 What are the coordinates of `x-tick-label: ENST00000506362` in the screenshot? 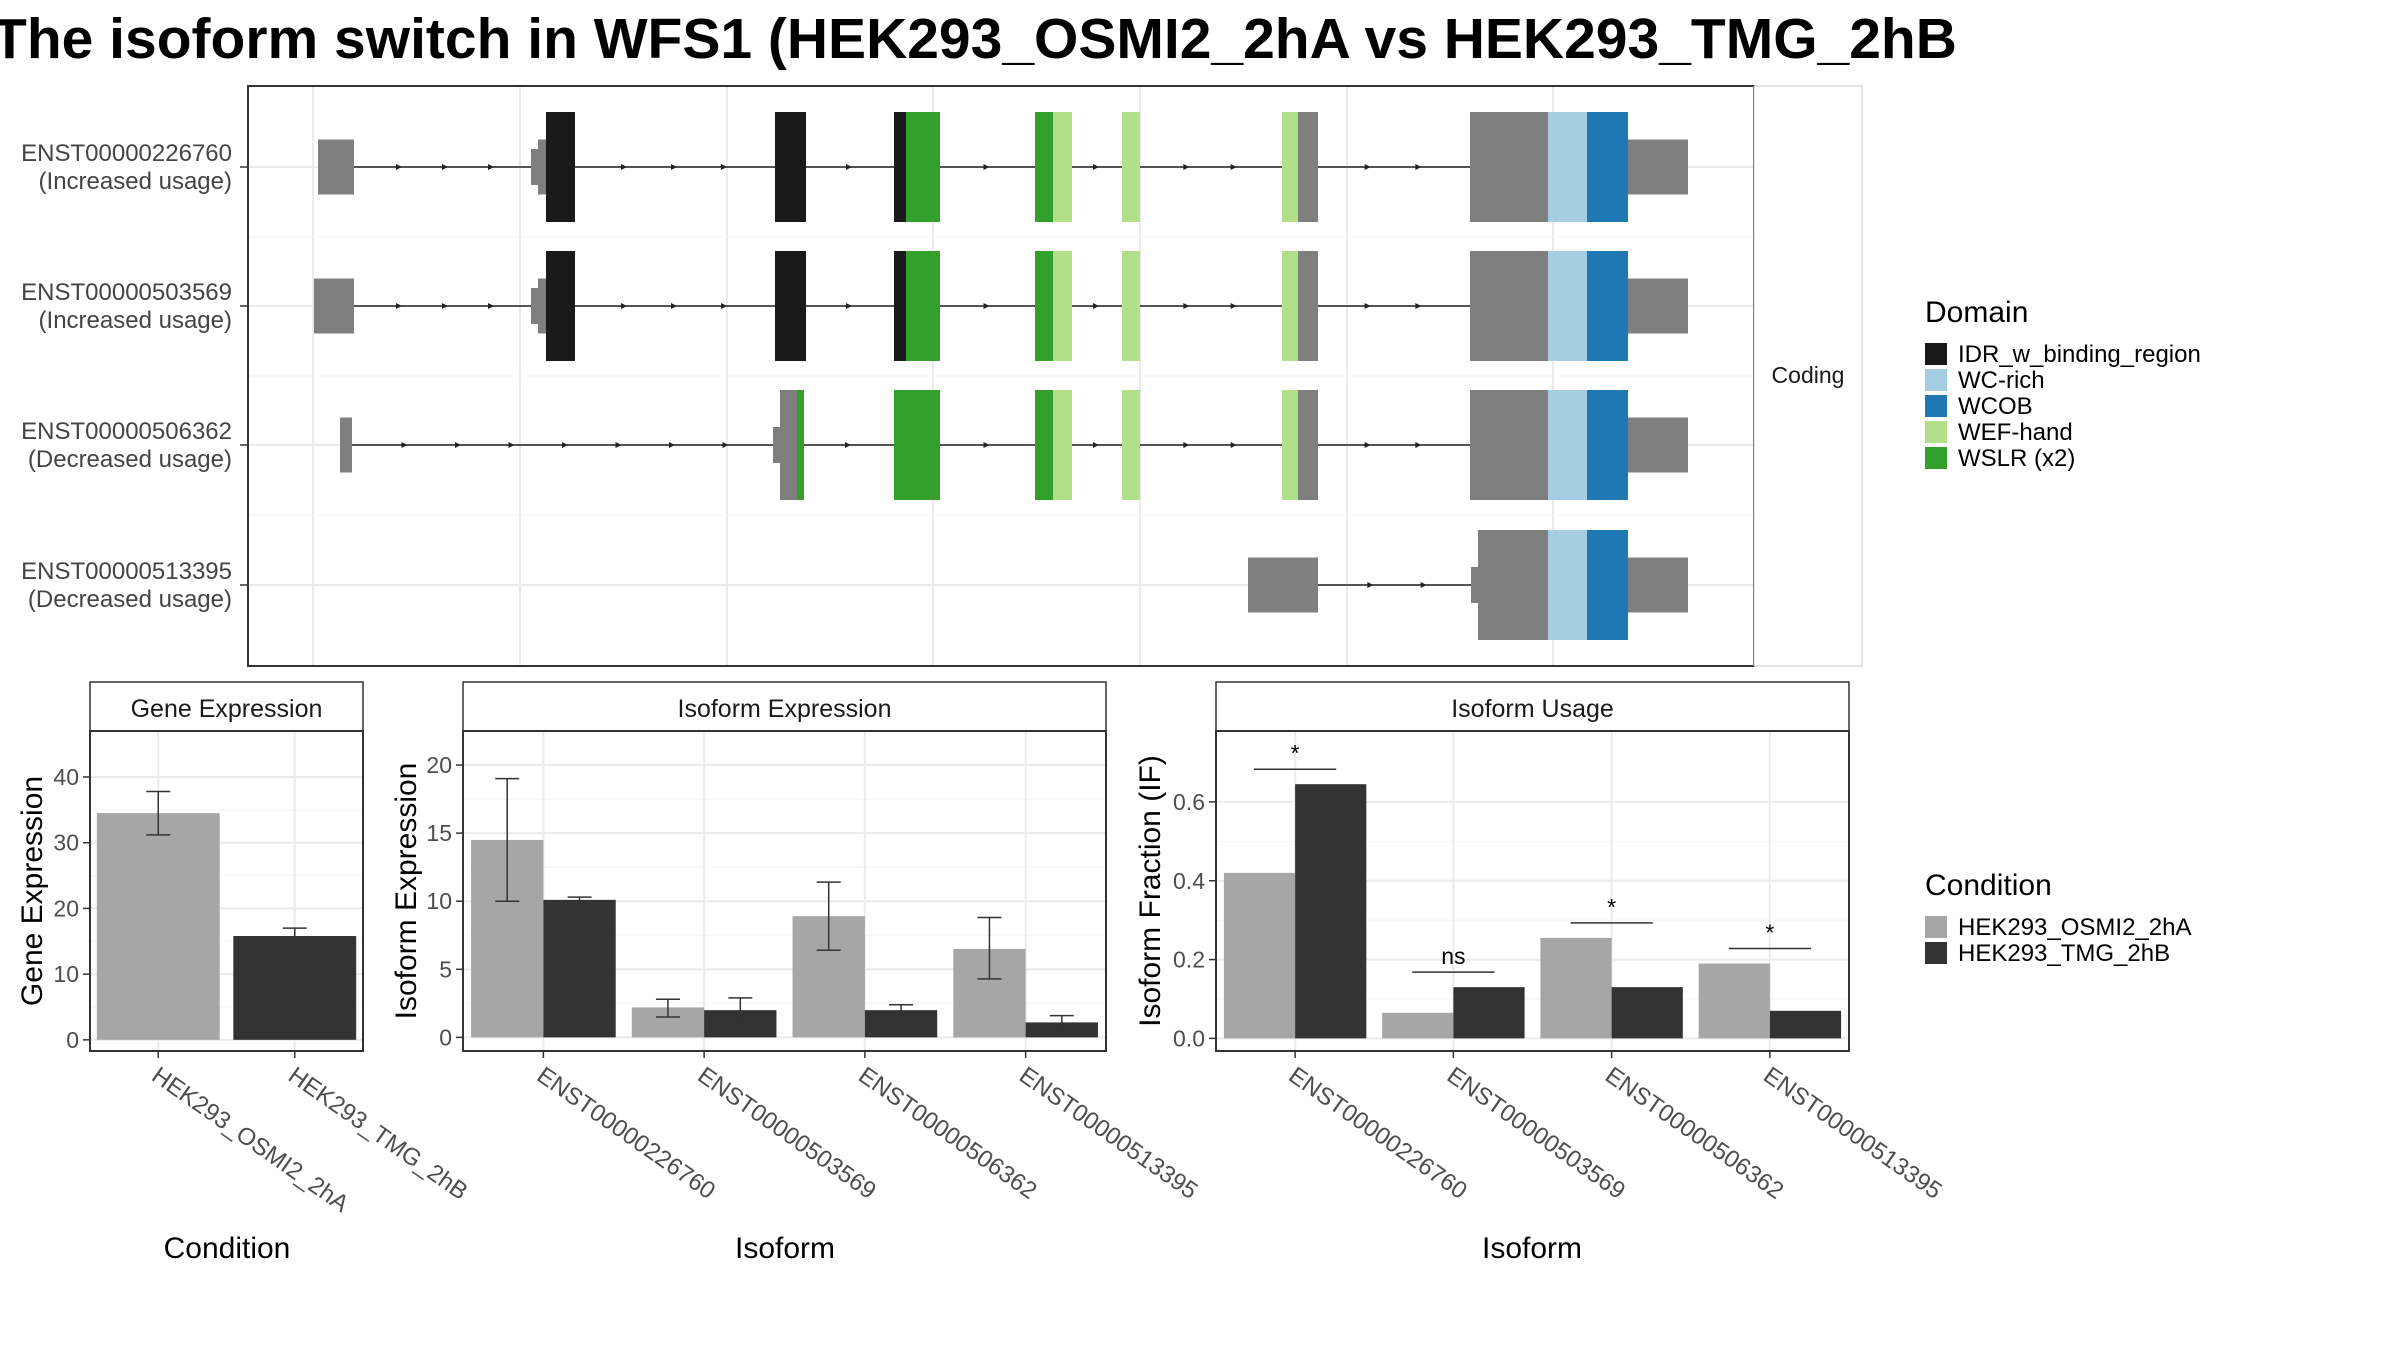 It's located at (947, 1133).